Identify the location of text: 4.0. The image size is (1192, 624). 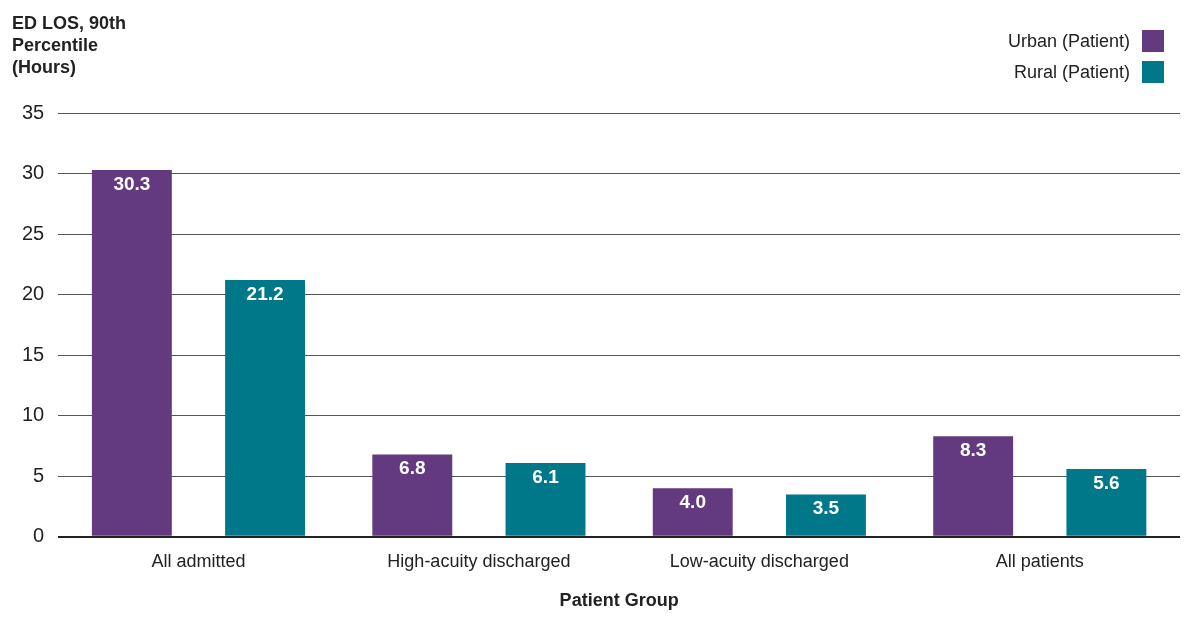
(692, 502).